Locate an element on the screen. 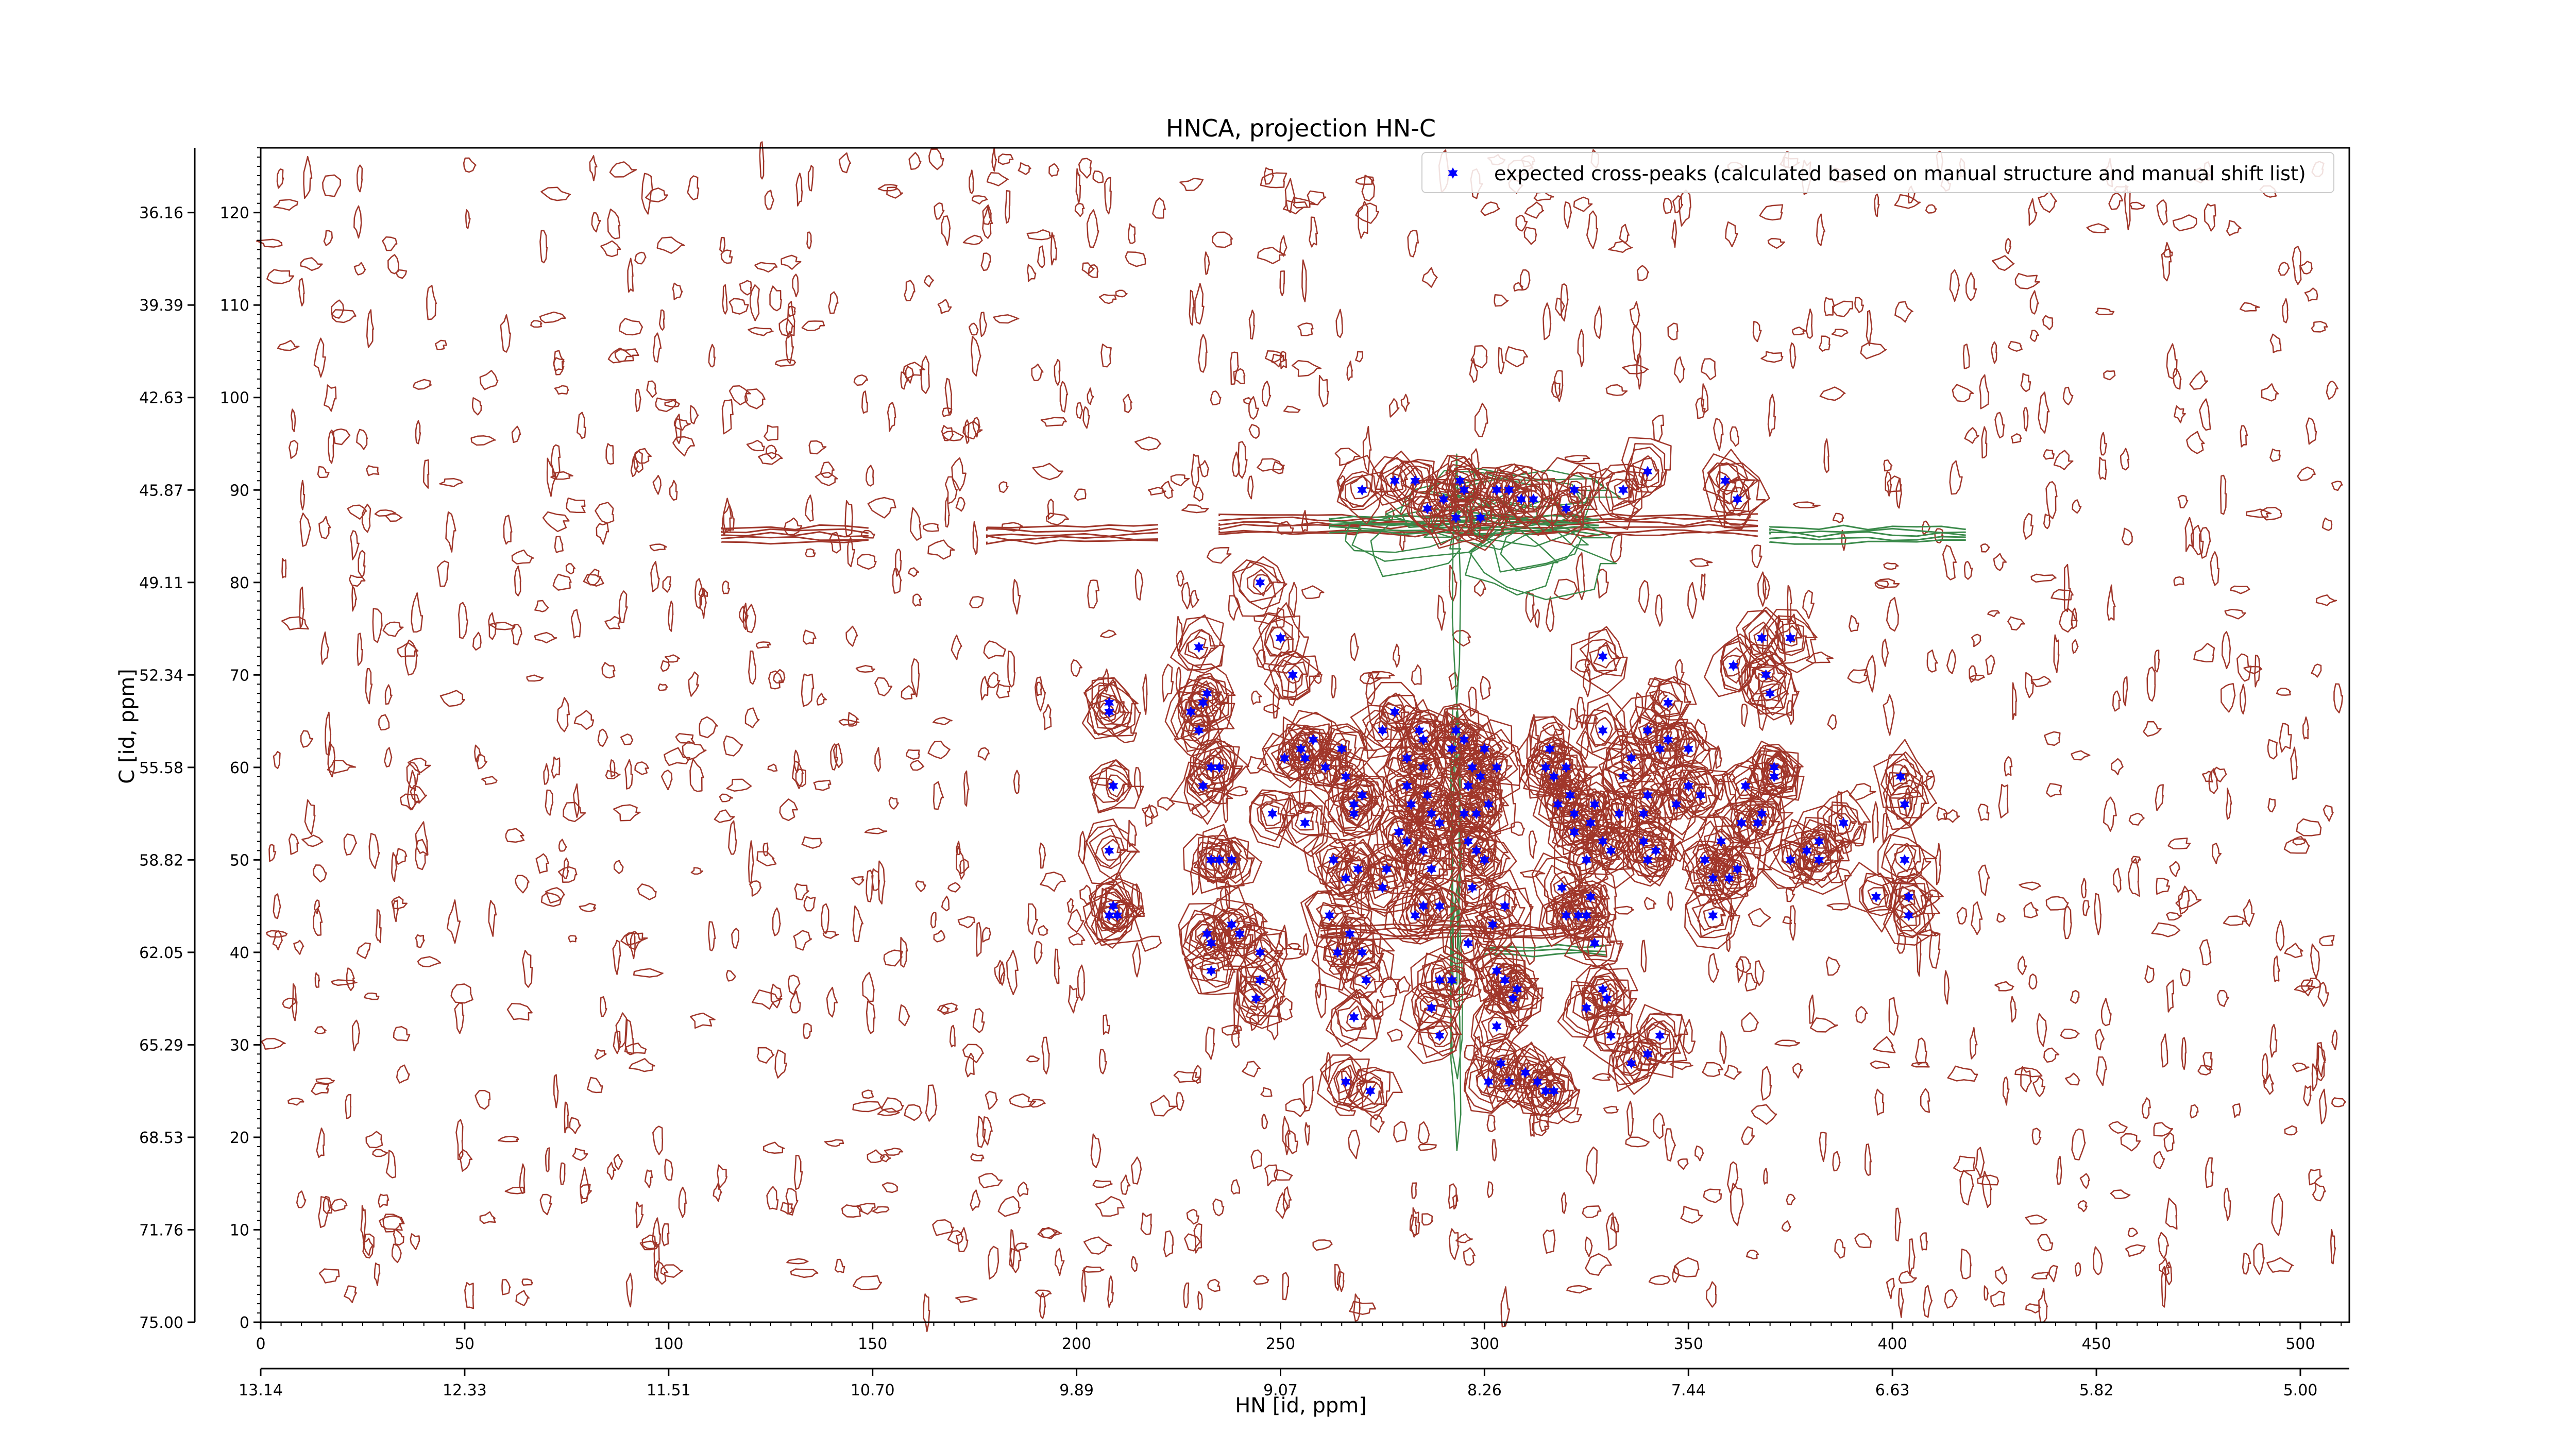 This screenshot has height=1451, width=2576. y-tick-label: 30 is located at coordinates (239, 1045).